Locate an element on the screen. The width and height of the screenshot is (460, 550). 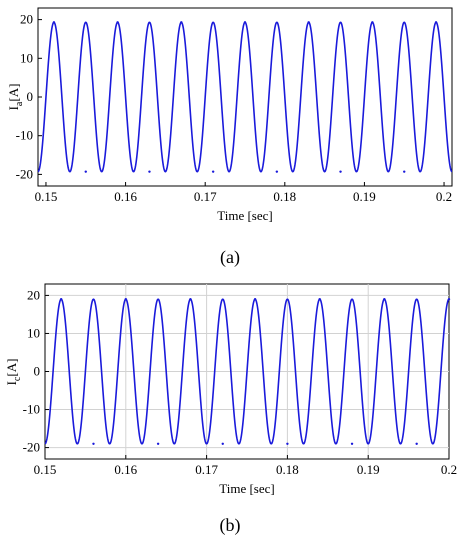
y-ticks-a: -20 -10 0 10 20 is located at coordinates (29, 96).